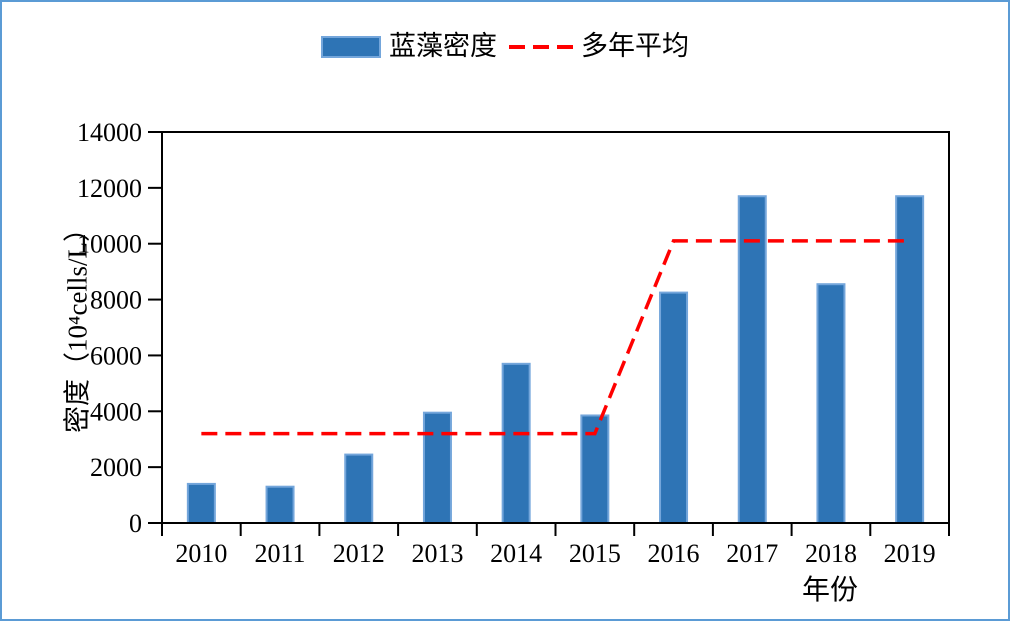  Describe the element at coordinates (516, 443) in the screenshot. I see `bar-2014` at that location.